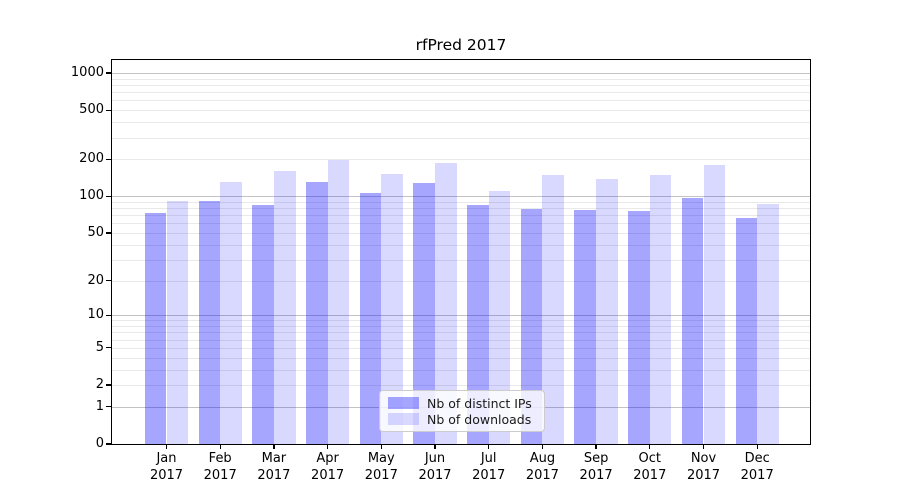 This screenshot has width=900, height=500. What do you see at coordinates (95, 232) in the screenshot?
I see `y-tick-label: 50` at bounding box center [95, 232].